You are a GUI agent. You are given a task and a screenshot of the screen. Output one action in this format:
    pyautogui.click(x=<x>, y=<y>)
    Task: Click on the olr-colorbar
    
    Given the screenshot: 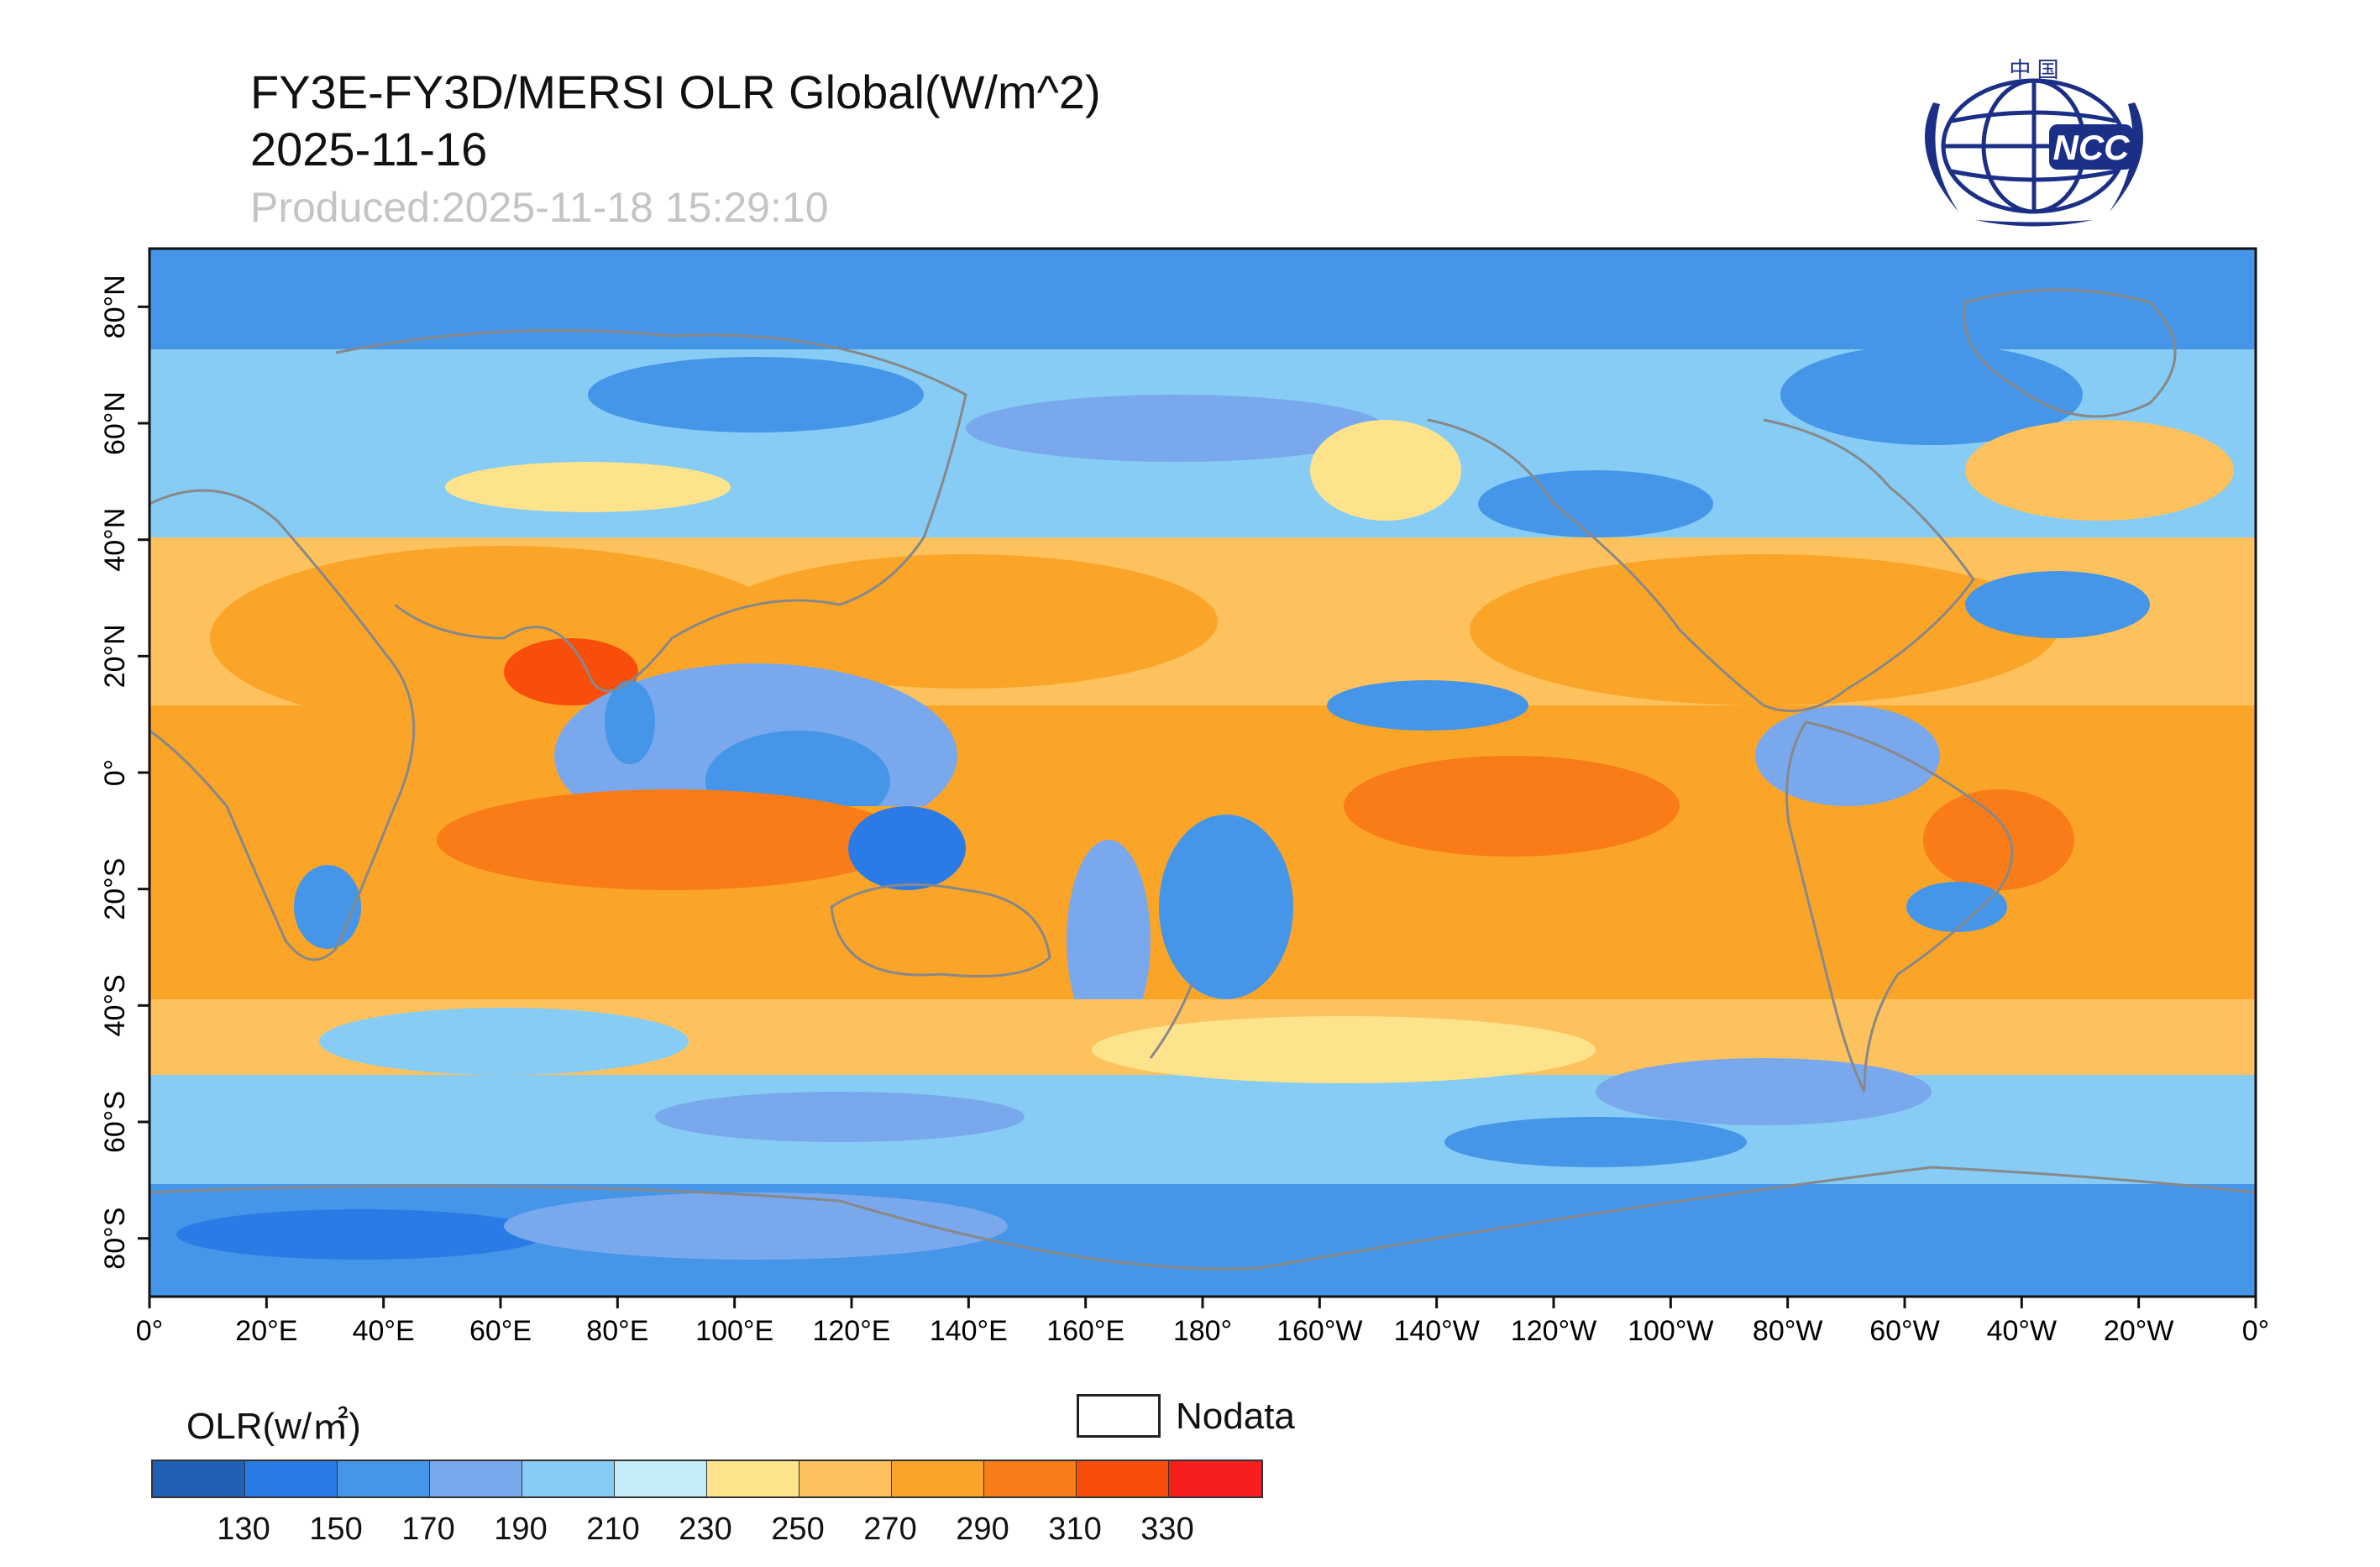 What is the action you would take?
    pyautogui.click(x=707, y=1479)
    